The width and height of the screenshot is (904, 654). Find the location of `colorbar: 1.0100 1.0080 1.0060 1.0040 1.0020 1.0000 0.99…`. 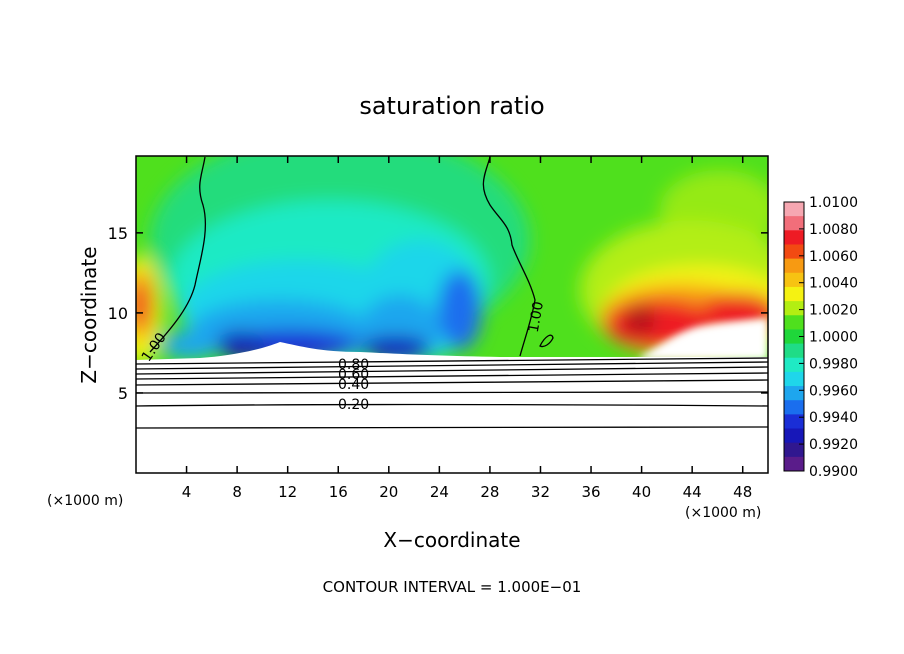

colorbar: 1.0100 1.0080 1.0060 1.0040 1.0020 1.0000 0.99… is located at coordinates (820, 337).